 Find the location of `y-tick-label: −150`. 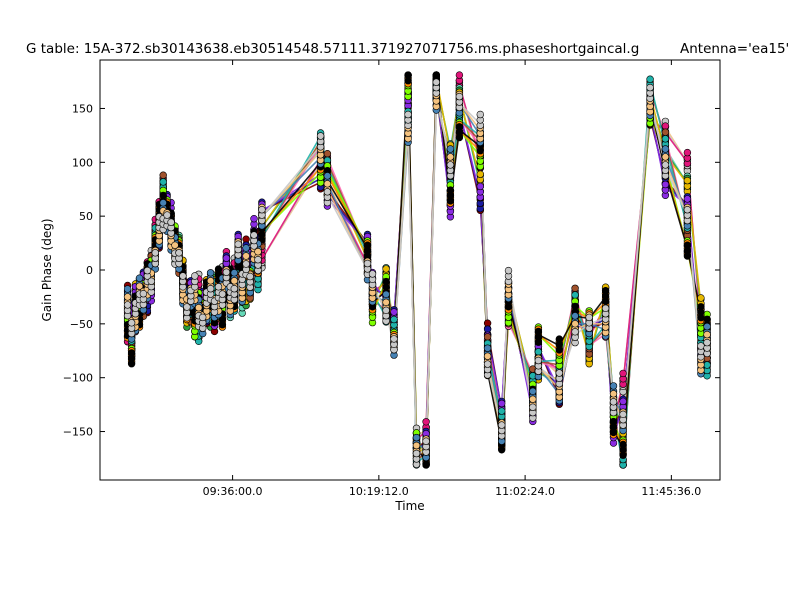

y-tick-label: −150 is located at coordinates (78, 432).